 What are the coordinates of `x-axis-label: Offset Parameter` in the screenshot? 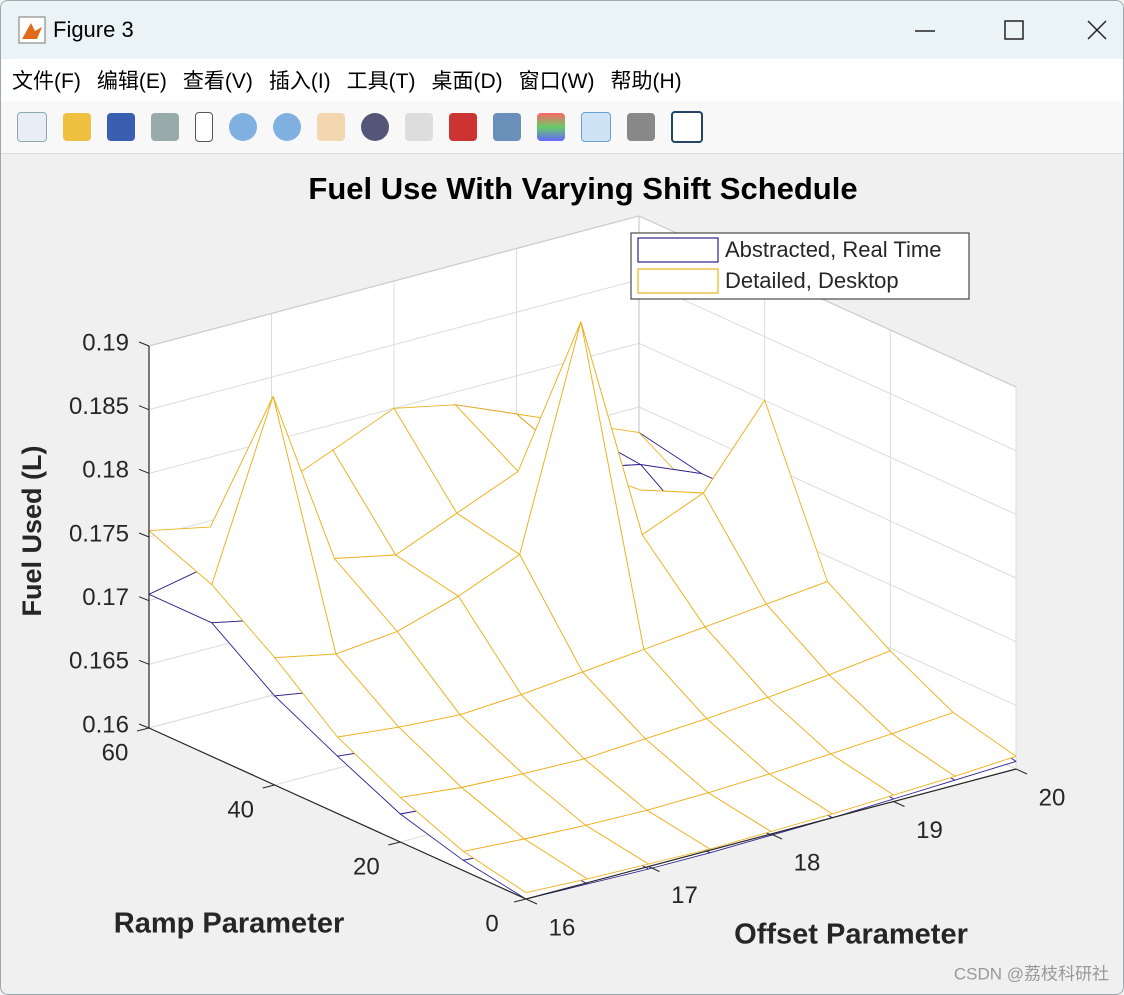 It's located at (851, 935).